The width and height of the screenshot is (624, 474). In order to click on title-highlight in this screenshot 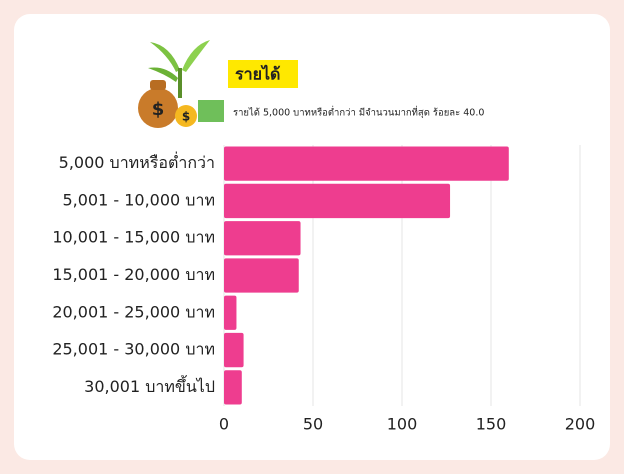, I will do `click(263, 74)`.